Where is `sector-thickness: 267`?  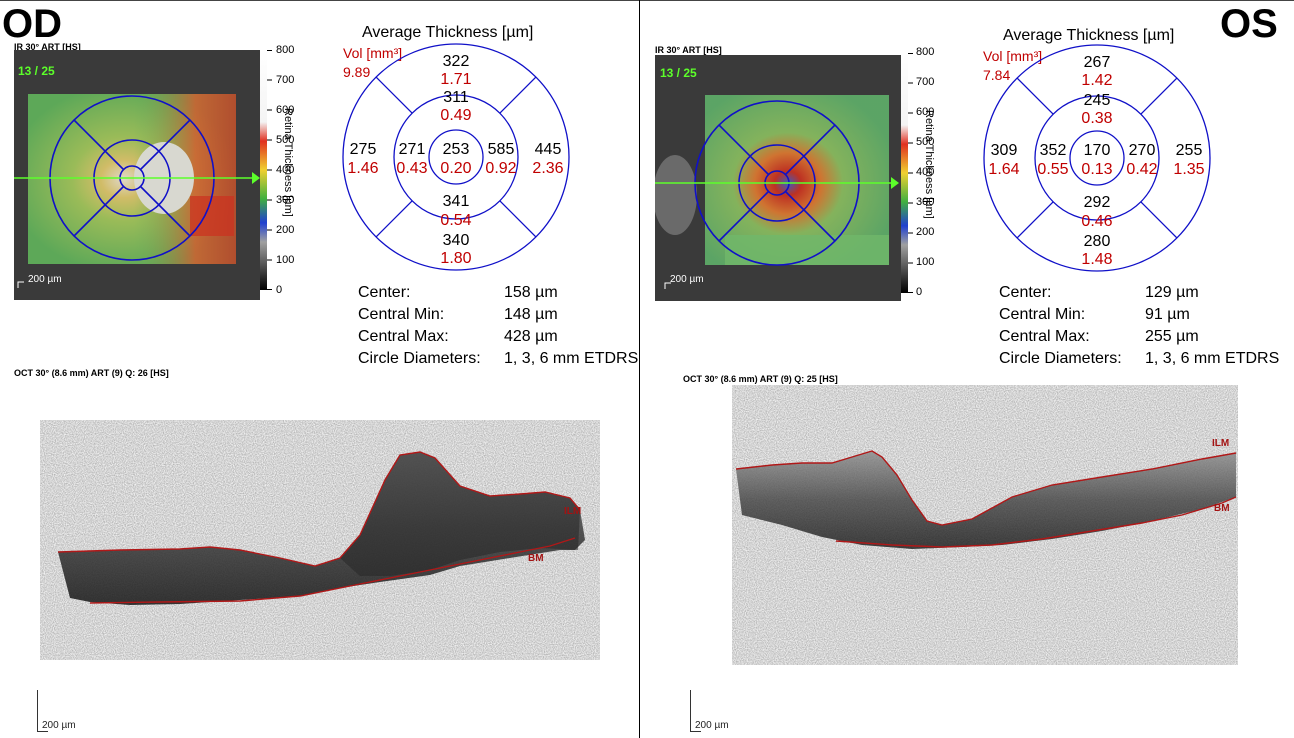
sector-thickness: 267 is located at coordinates (1097, 62).